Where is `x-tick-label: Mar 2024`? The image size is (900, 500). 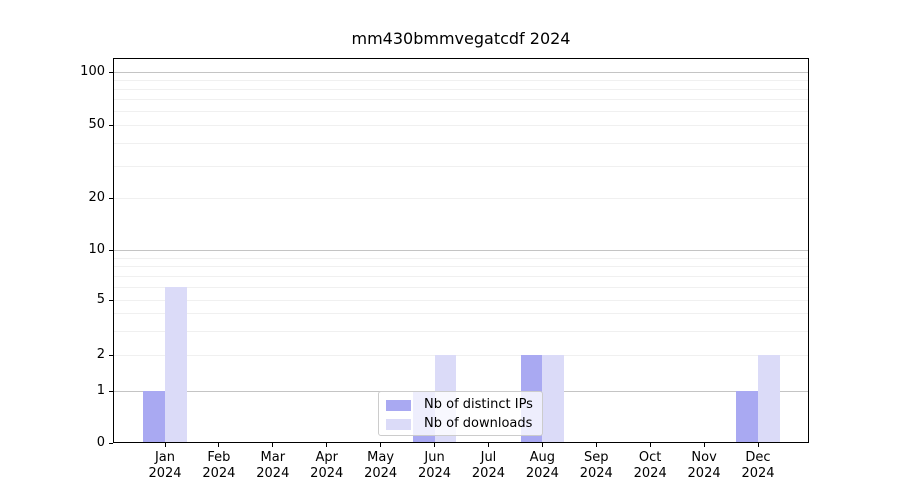
x-tick-label: Mar 2024 is located at coordinates (273, 465).